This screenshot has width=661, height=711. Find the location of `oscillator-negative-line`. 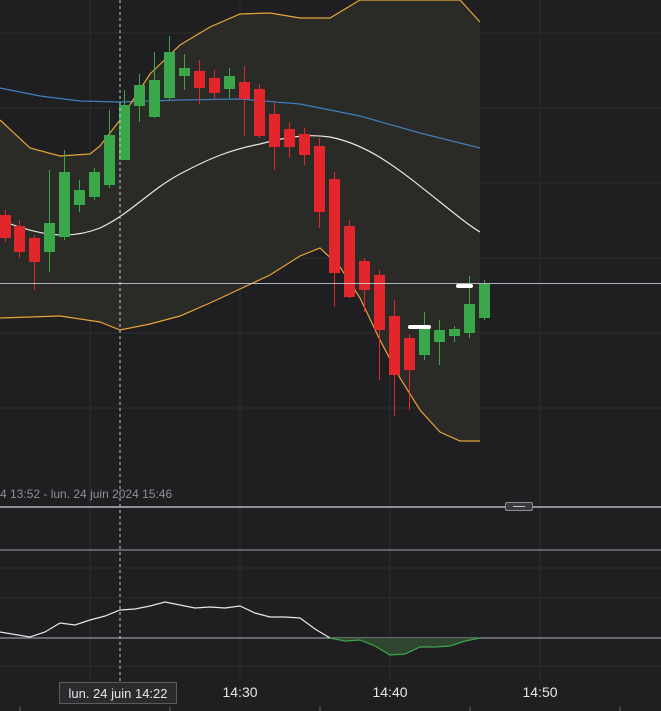

oscillator-negative-line is located at coordinates (405, 646).